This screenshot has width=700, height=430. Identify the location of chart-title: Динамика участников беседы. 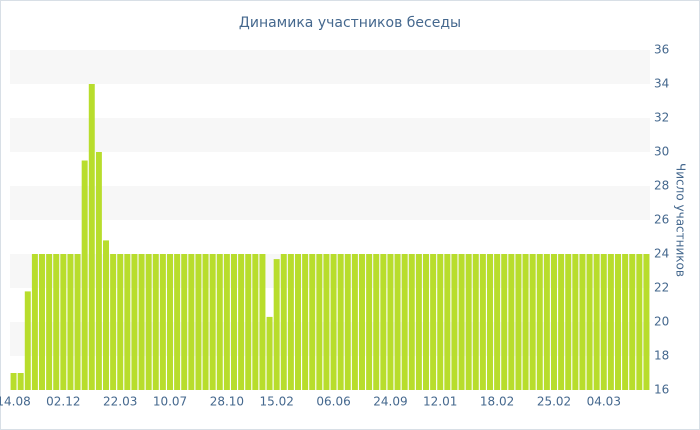
(350, 23).